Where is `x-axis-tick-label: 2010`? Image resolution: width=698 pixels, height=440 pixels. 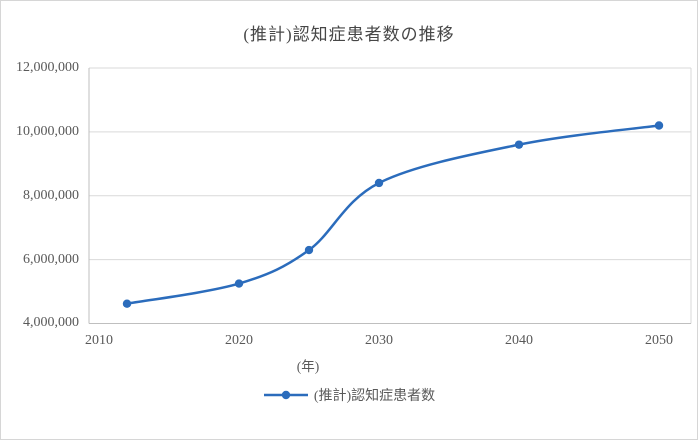
x-axis-tick-label: 2010 is located at coordinates (99, 340).